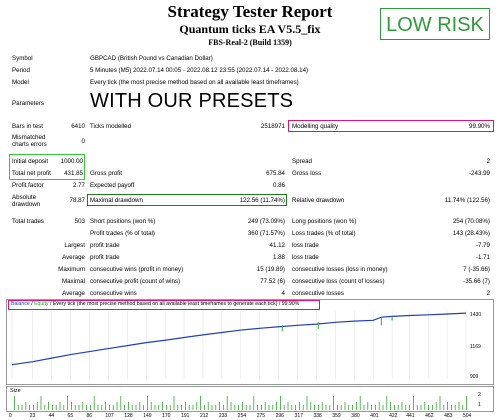 This screenshot has width=500, height=420. Describe the element at coordinates (429, 416) in the screenshot. I see `x-tick-label: 462` at that location.